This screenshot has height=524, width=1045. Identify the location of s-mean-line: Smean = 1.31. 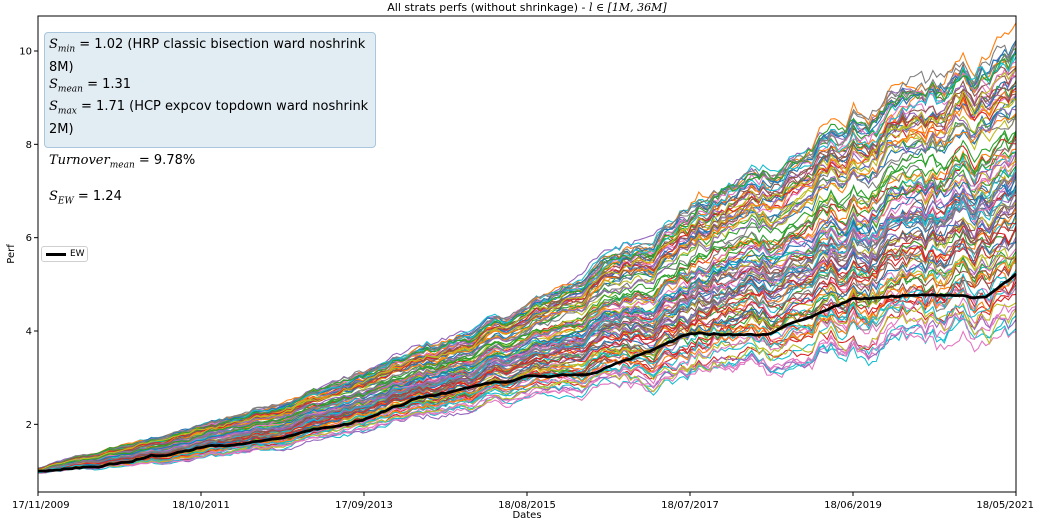
(90, 85).